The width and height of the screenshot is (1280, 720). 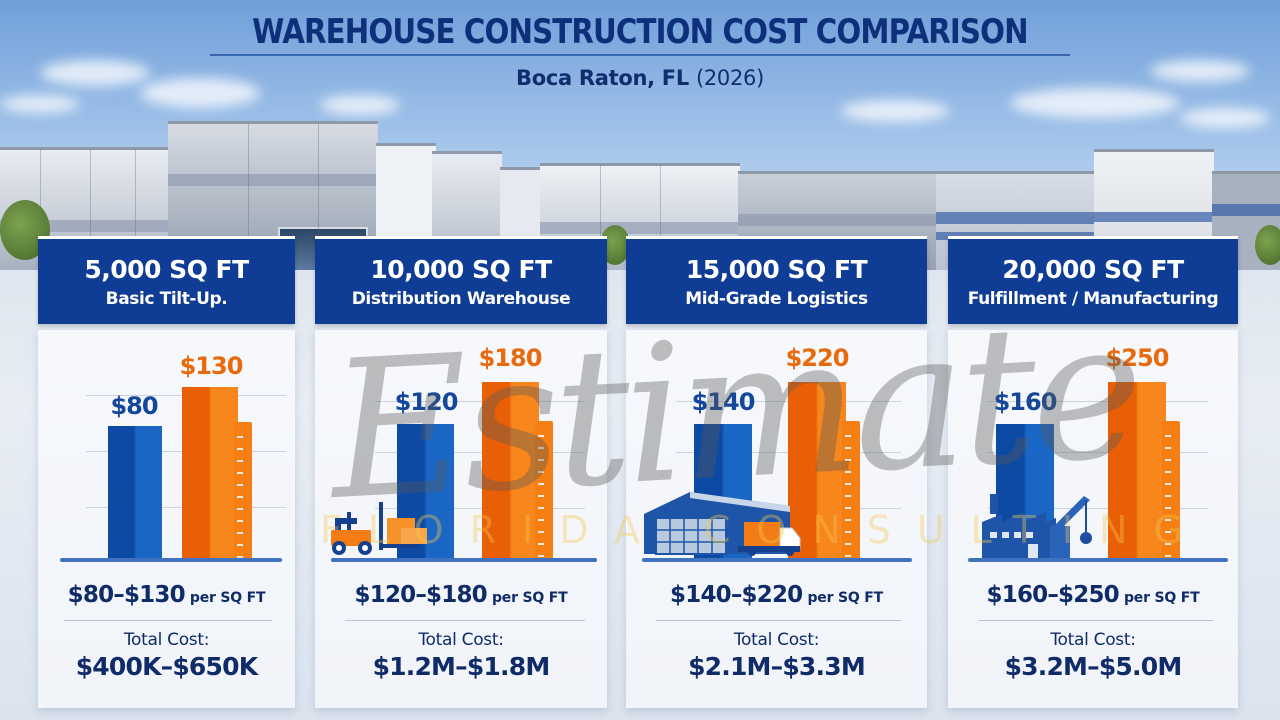 I want to click on warehouse-truck-icon, so click(x=722, y=524).